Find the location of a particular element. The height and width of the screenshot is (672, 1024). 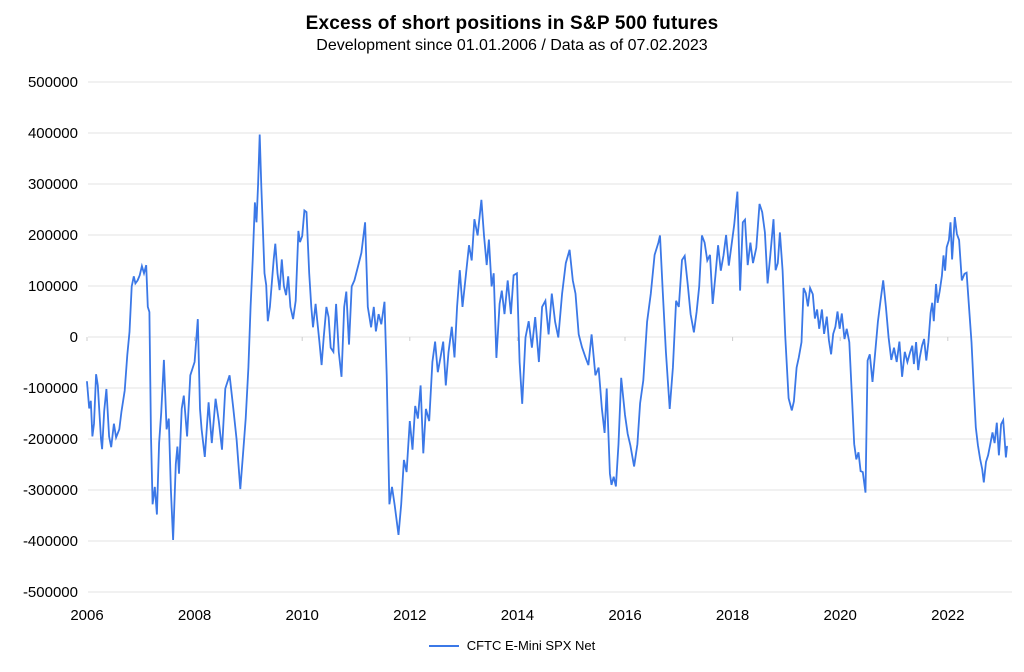

y-axis-tick-label: 100000 is located at coordinates (53, 286).